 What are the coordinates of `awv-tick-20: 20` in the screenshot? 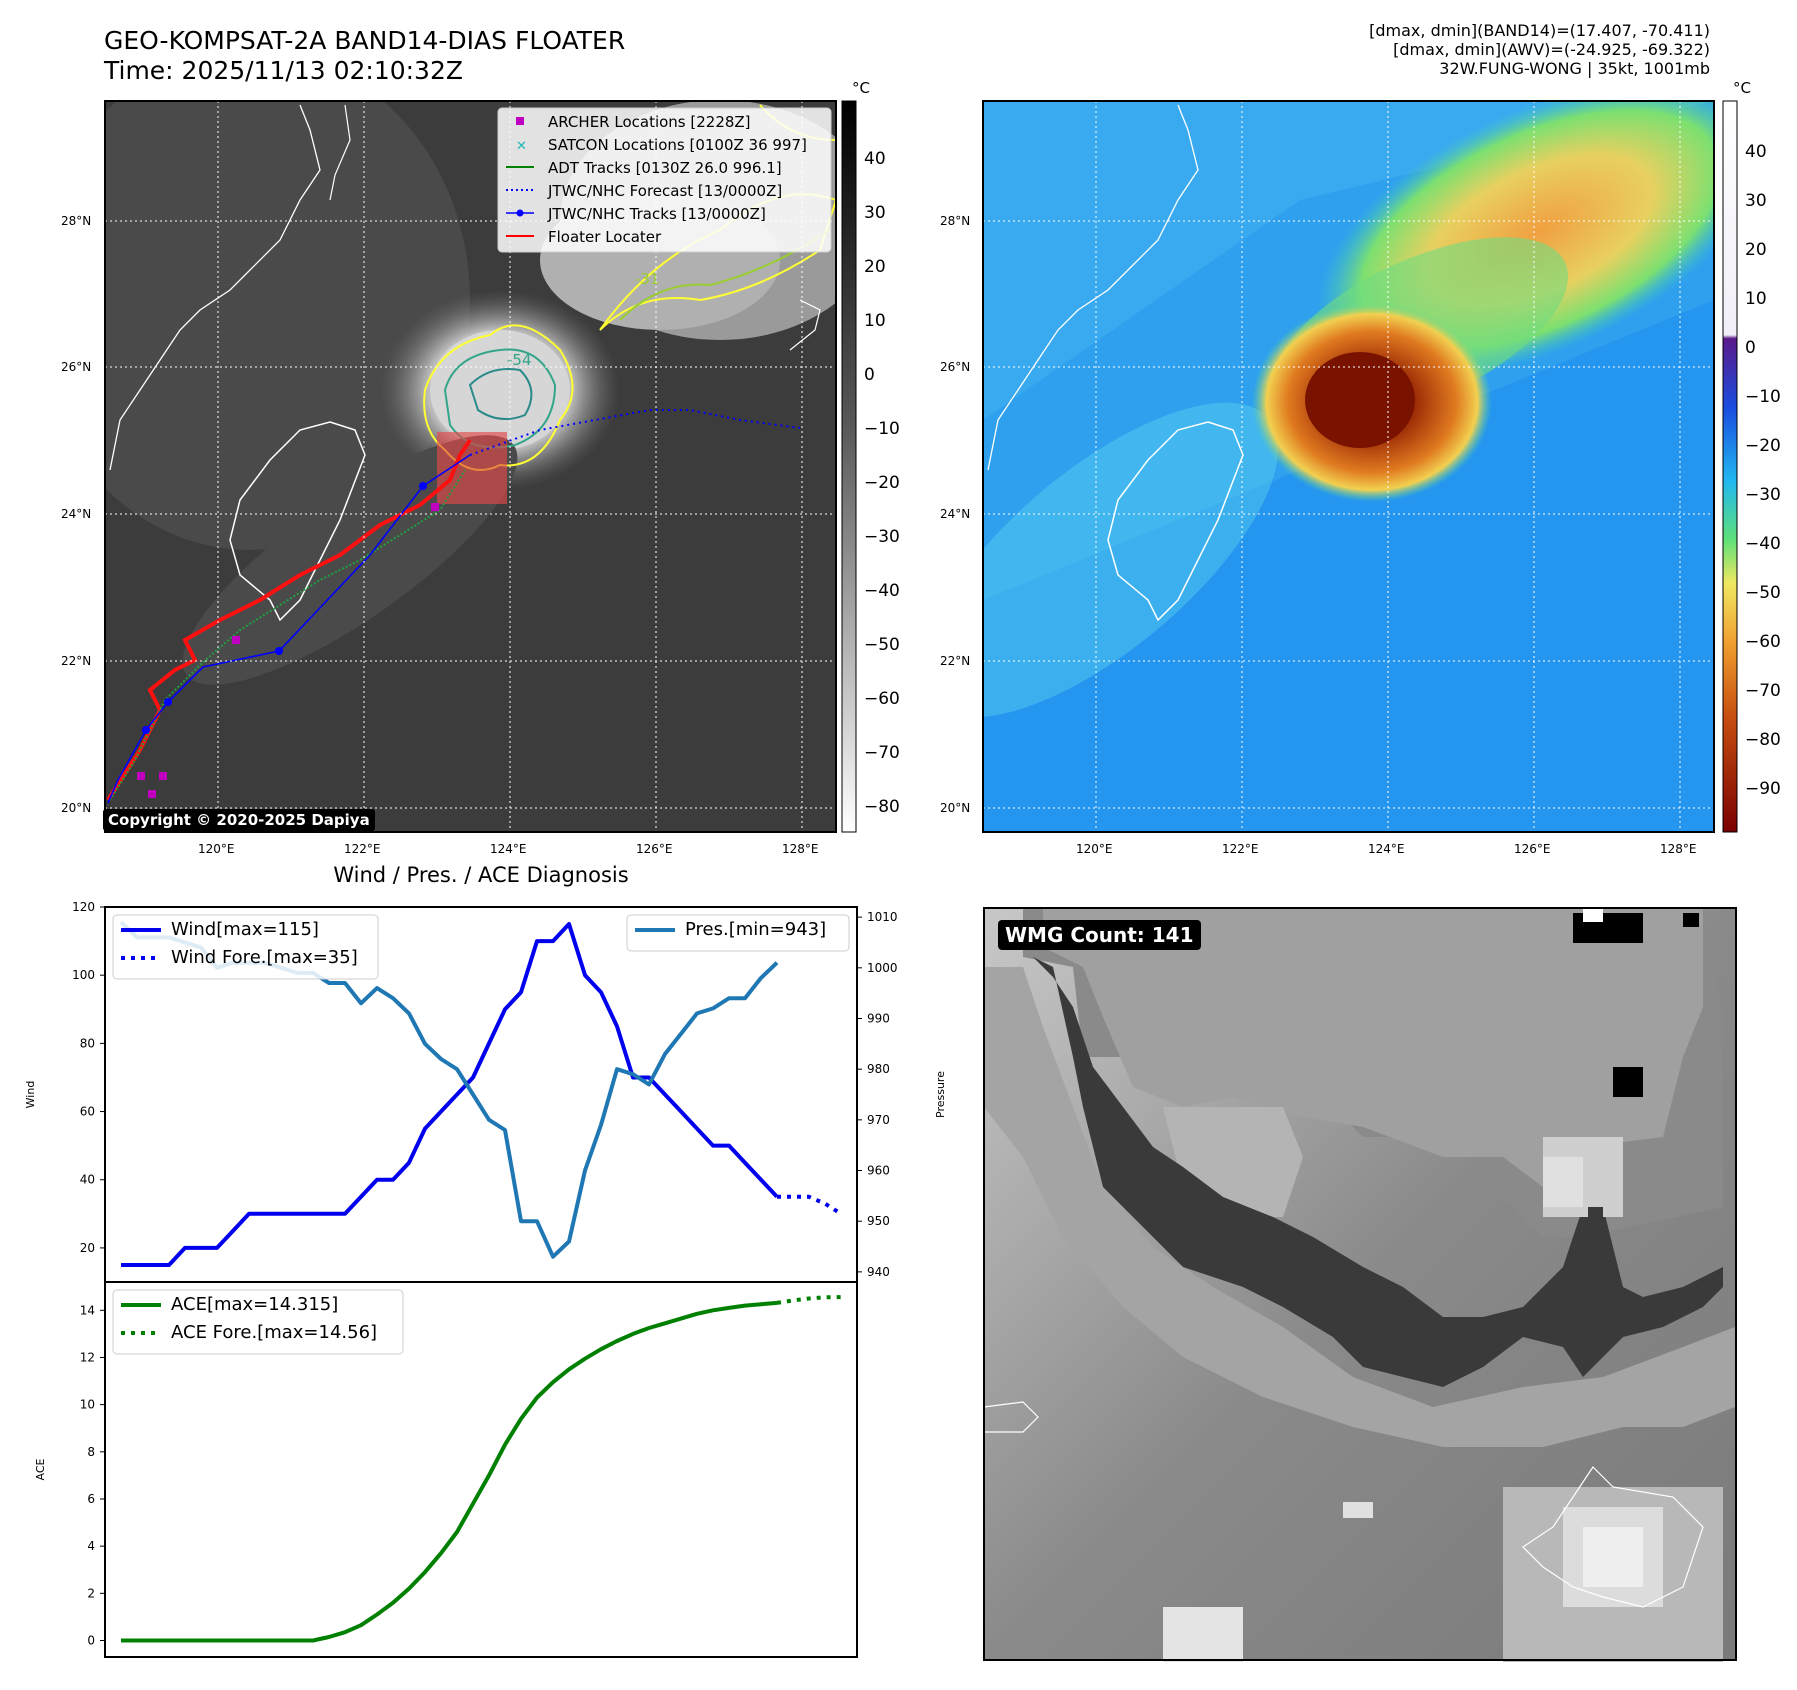 It's located at (1756, 250).